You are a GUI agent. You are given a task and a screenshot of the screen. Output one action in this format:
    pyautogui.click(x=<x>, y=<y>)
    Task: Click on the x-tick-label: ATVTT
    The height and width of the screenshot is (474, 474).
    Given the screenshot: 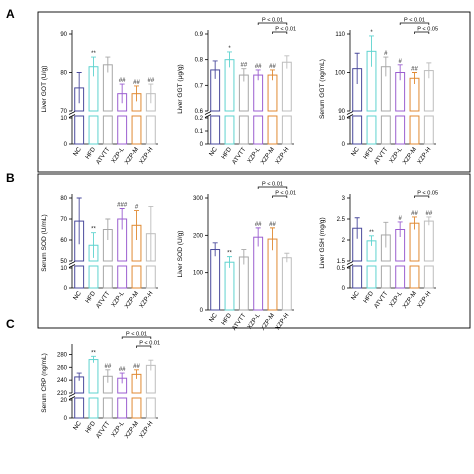 What is the action you would take?
    pyautogui.click(x=103, y=430)
    